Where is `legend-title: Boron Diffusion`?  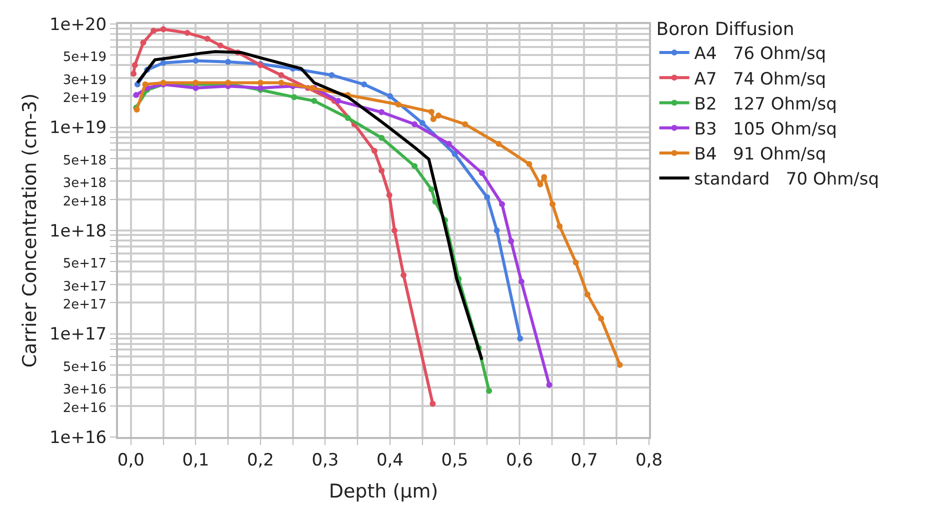
legend-title: Boron Diffusion is located at coordinates (725, 29).